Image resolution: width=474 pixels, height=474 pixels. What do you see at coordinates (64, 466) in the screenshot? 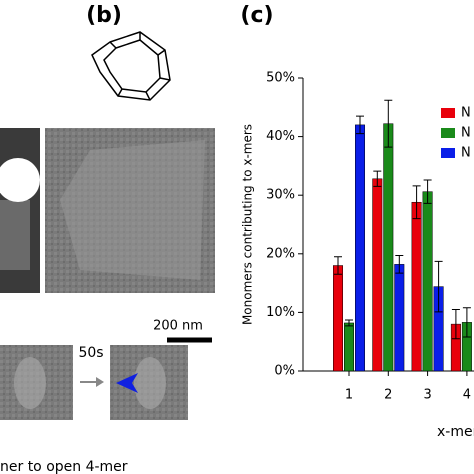
I see `caption: ner to open 4-mer` at bounding box center [64, 466].